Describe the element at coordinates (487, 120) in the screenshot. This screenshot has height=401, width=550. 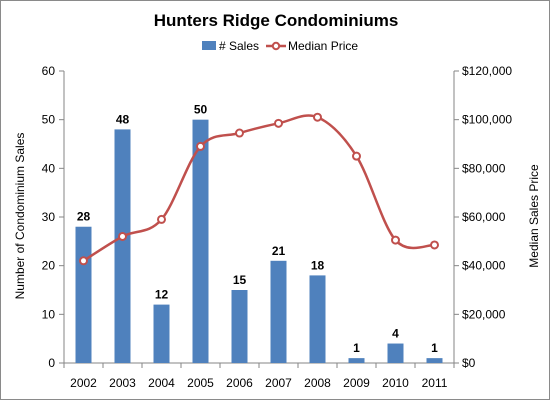
I see `y2-tick-label: $100,000` at that location.